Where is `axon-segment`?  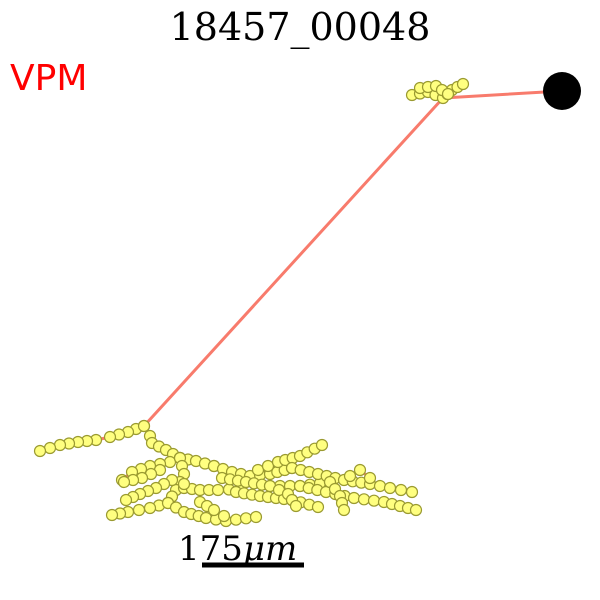
axon-segment is located at coordinates (502, 94).